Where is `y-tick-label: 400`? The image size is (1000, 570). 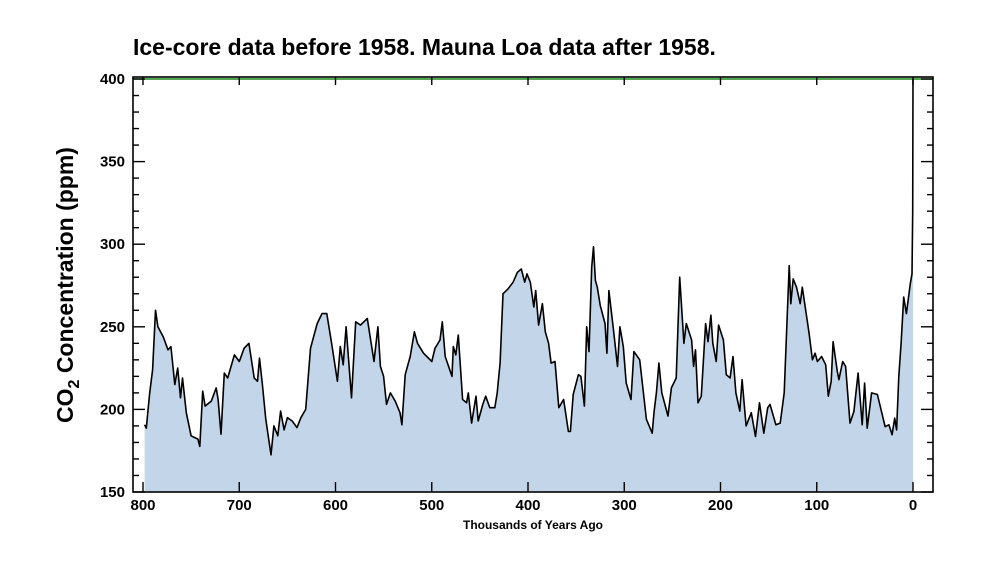
y-tick-label: 400 is located at coordinates (112, 79).